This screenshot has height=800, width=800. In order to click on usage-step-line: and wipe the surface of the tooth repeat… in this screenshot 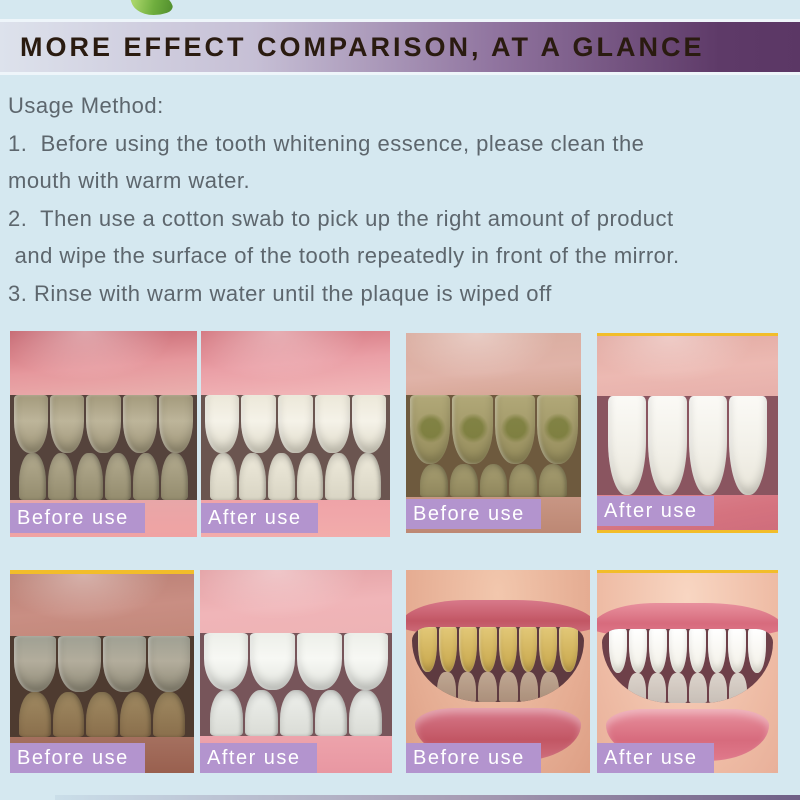, I will do `click(344, 255)`.